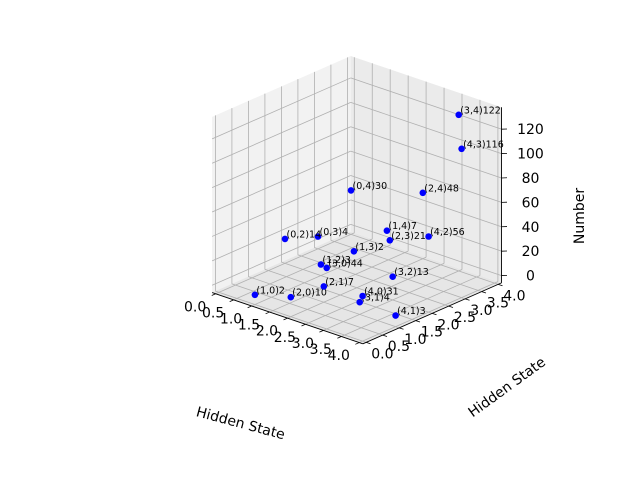 The height and width of the screenshot is (480, 640). I want to click on point-annotation: (1,3)2, so click(369, 247).